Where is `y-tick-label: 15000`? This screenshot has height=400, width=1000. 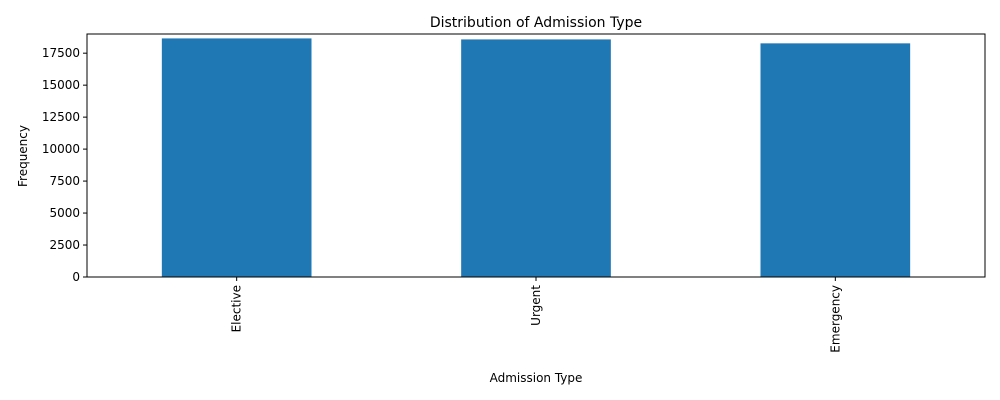 y-tick-label: 15000 is located at coordinates (61, 85).